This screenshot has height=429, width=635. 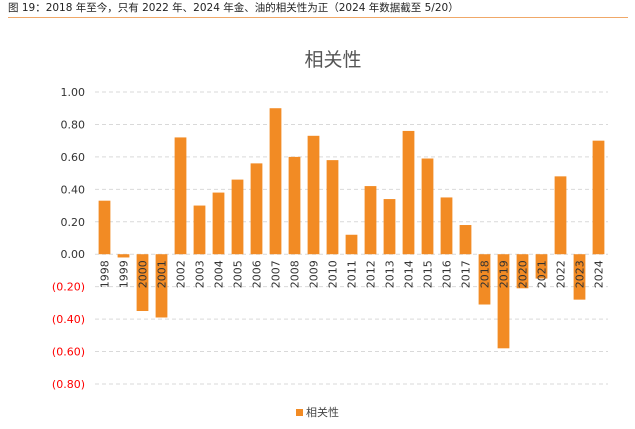 I want to click on bar-2002, so click(x=180, y=196).